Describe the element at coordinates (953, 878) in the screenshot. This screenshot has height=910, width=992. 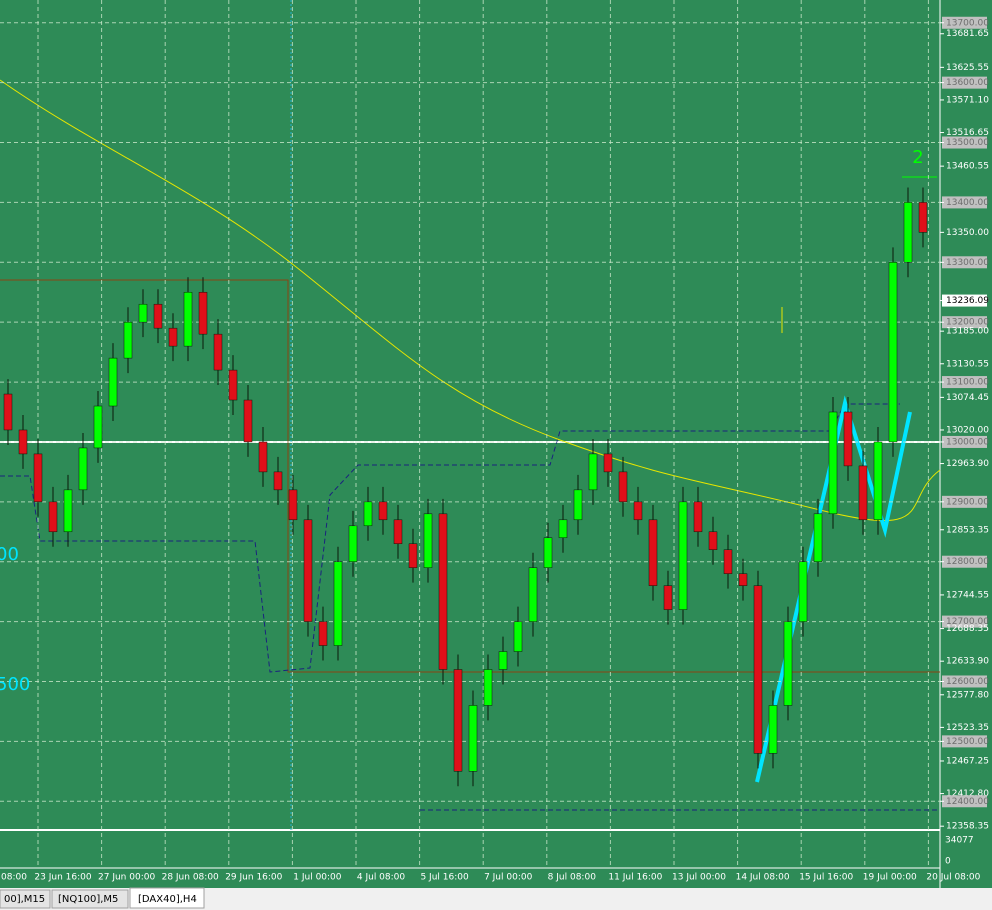
I see `x-tick-label: 20 Jul 08:00` at that location.